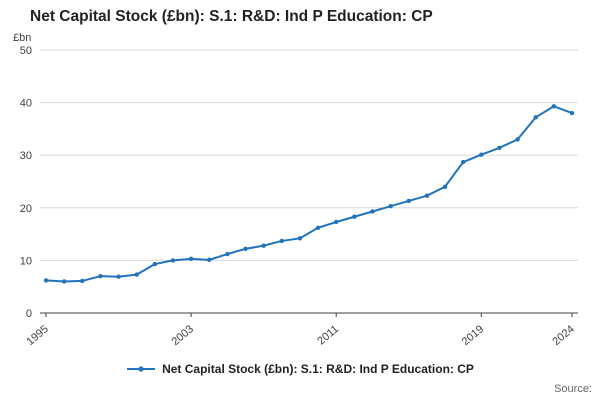  What do you see at coordinates (26, 51) in the screenshot?
I see `y-tick-label: 50` at bounding box center [26, 51].